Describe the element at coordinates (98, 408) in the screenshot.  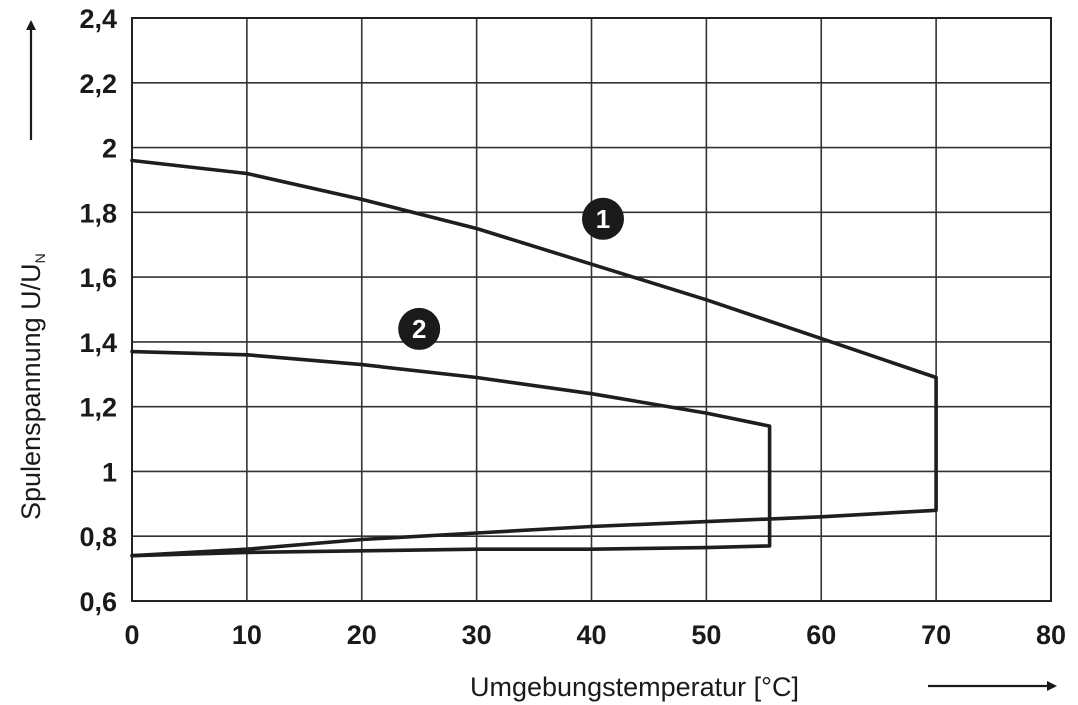
I see `y-tick-label: 1,2` at that location.